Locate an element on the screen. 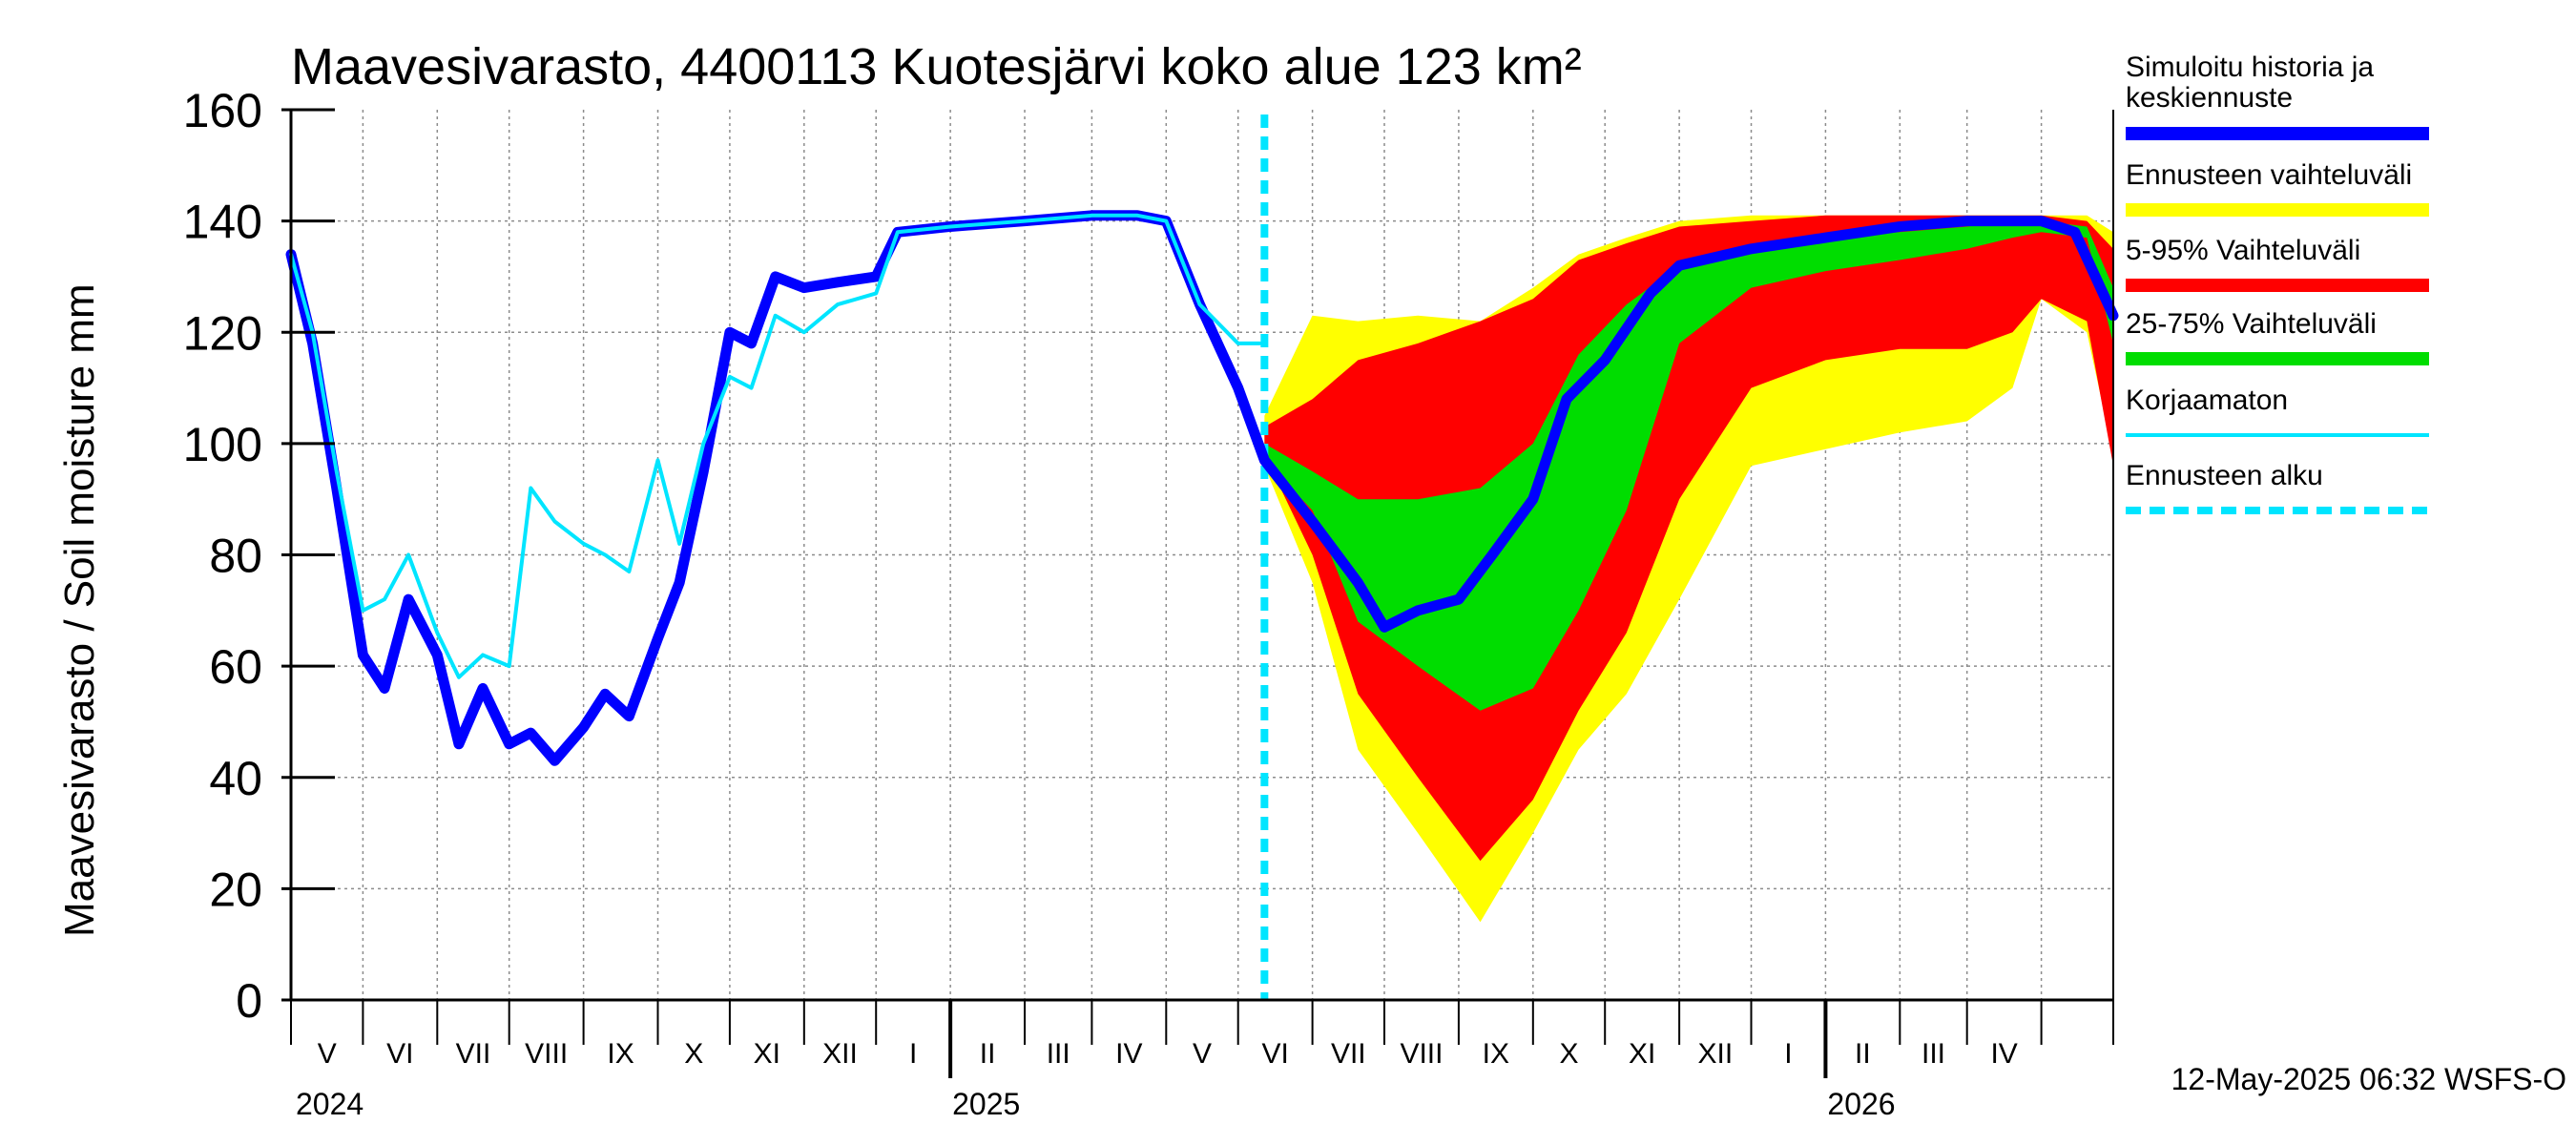 The image size is (2576, 1145). legend-label: 25-75% Vaihteluväli is located at coordinates (2251, 324).